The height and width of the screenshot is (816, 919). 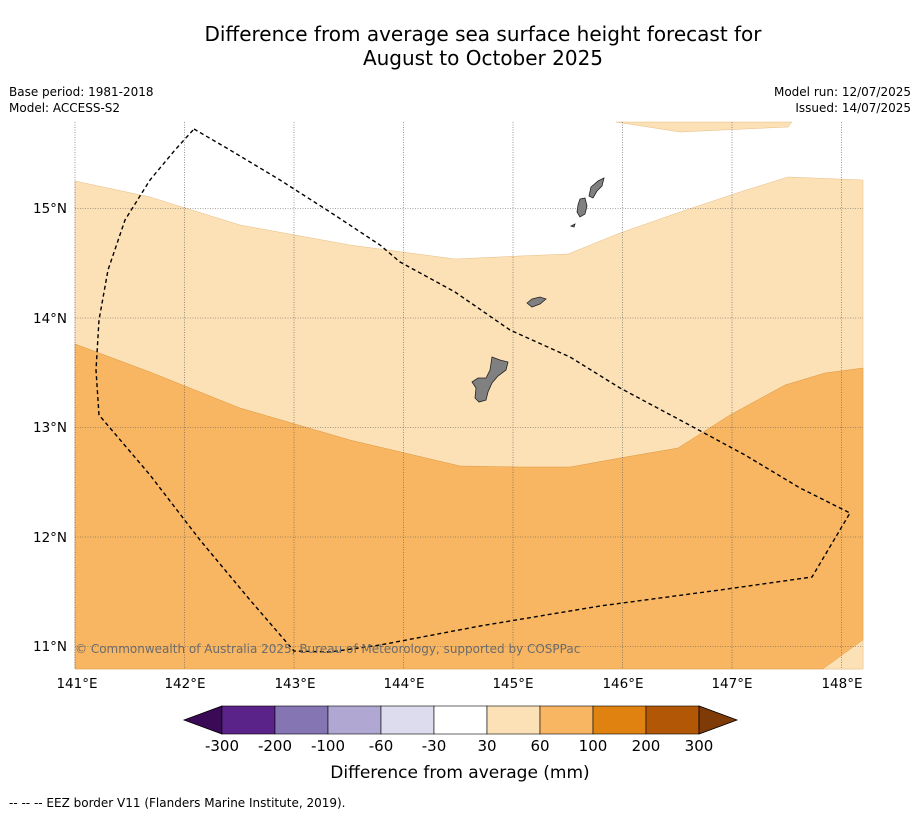 What do you see at coordinates (434, 746) in the screenshot?
I see `colorbar-label: -30` at bounding box center [434, 746].